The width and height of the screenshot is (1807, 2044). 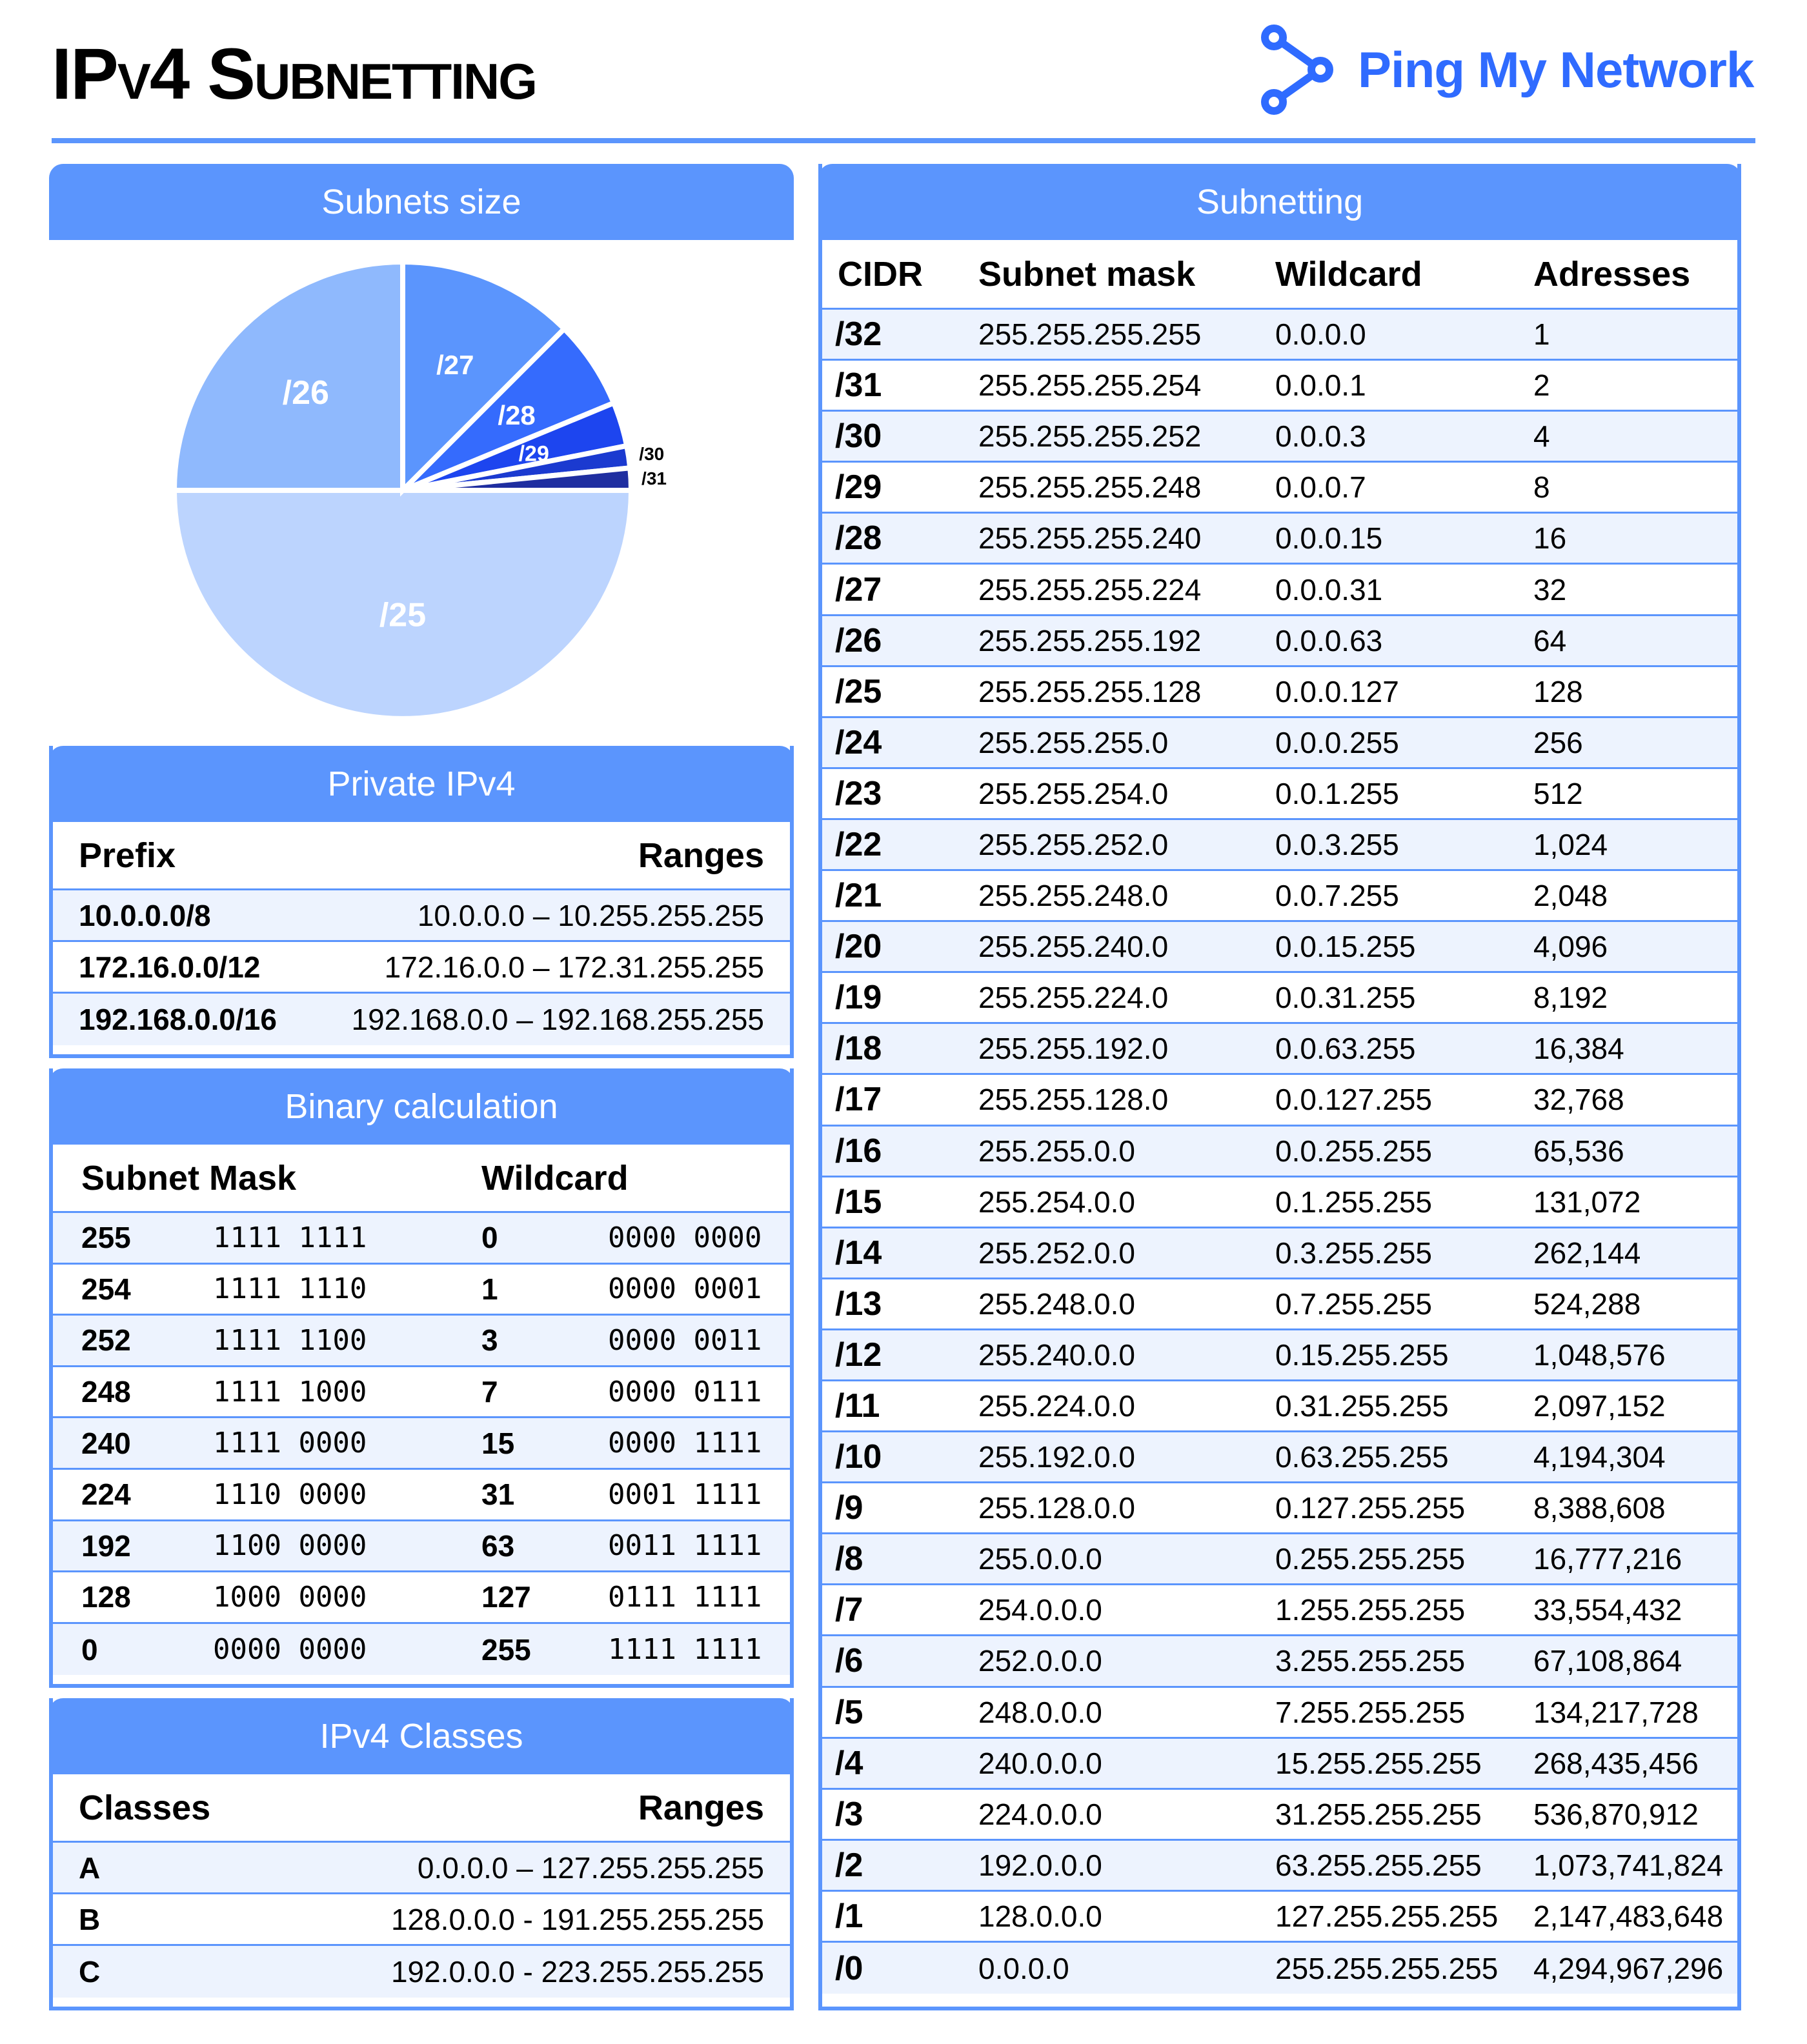 What do you see at coordinates (1073, 793) in the screenshot?
I see `mask-cell: 255.255.254.0` at bounding box center [1073, 793].